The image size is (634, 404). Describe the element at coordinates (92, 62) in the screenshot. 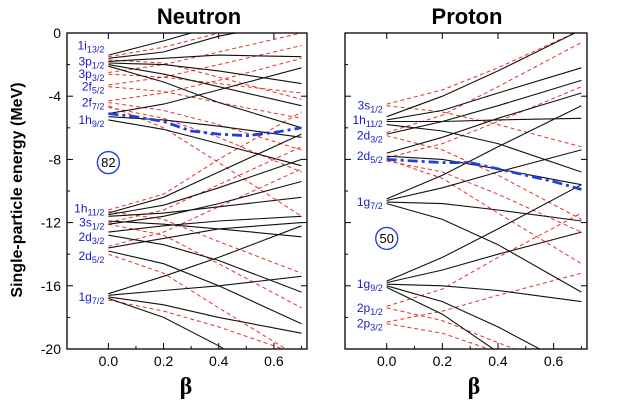

I see `neutron-orbital-label-1: 3p1/2` at that location.